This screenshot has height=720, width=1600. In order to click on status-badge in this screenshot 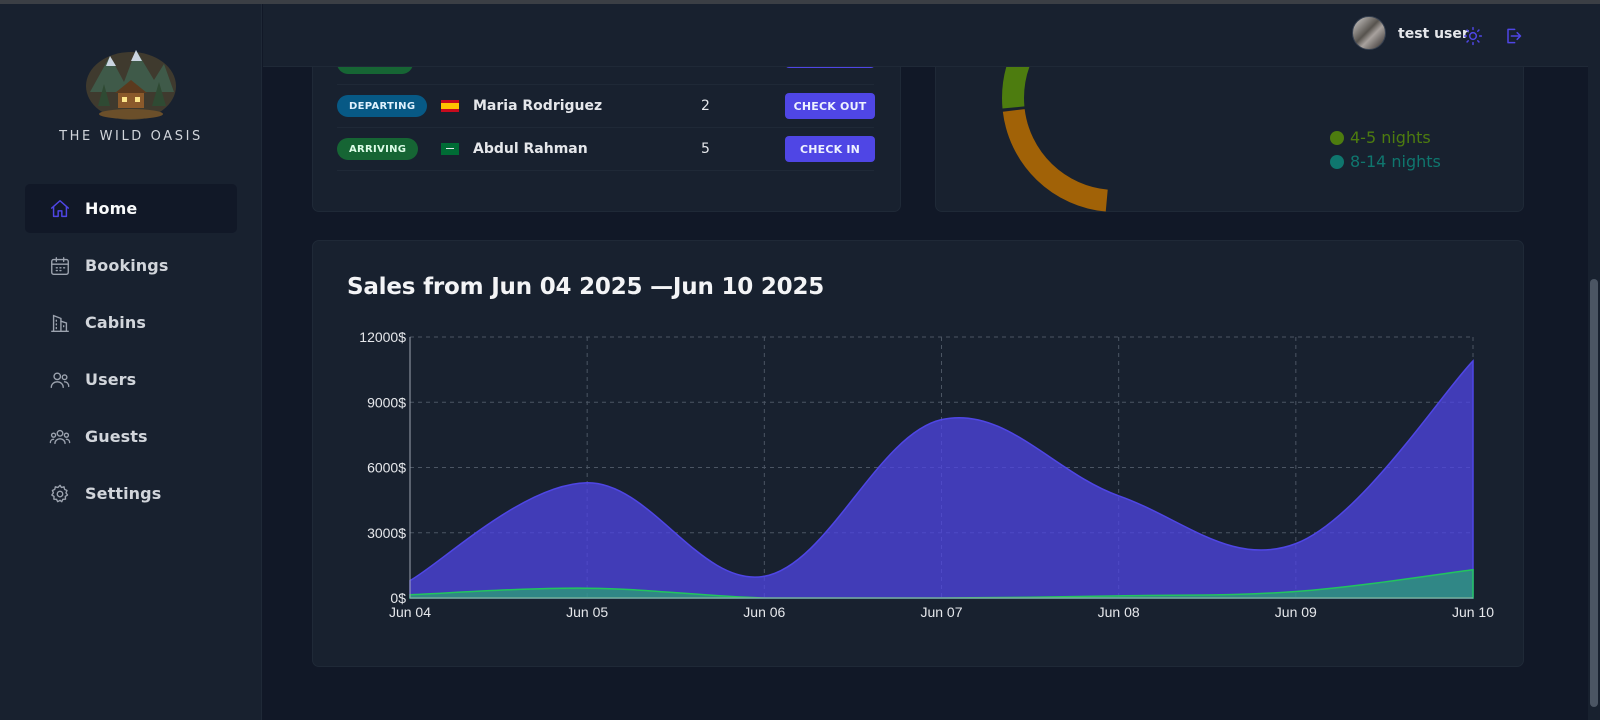, I will do `click(375, 70)`.